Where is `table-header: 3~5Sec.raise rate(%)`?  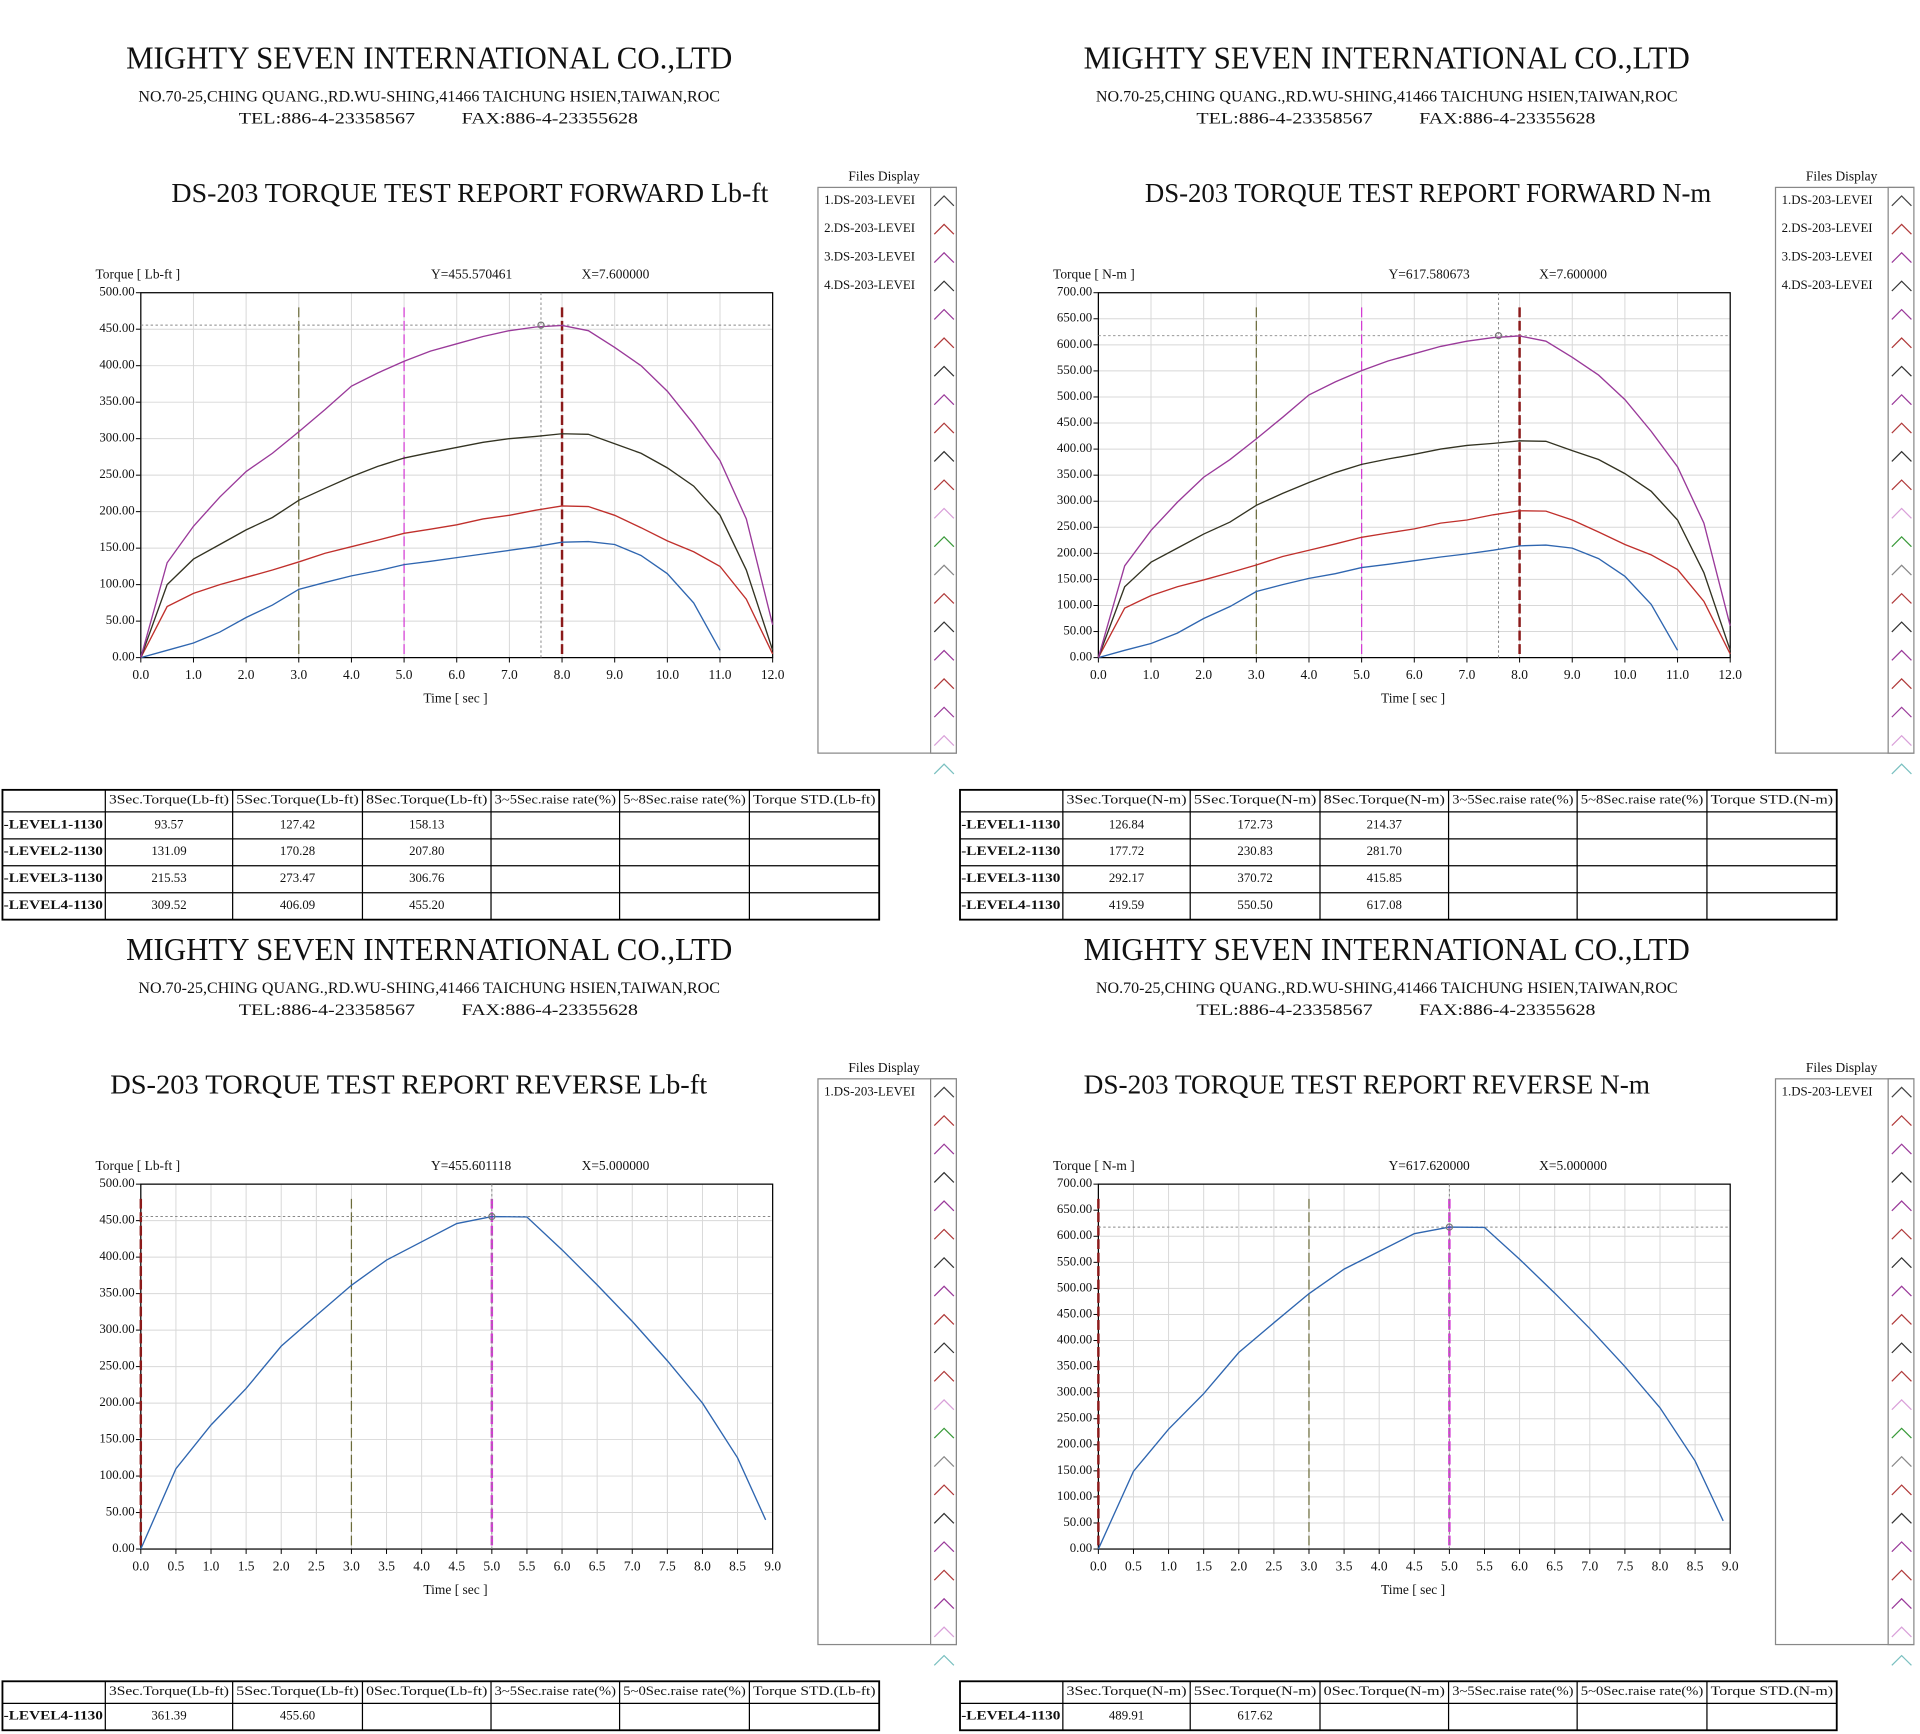 table-header: 3~5Sec.raise rate(%) is located at coordinates (555, 1691).